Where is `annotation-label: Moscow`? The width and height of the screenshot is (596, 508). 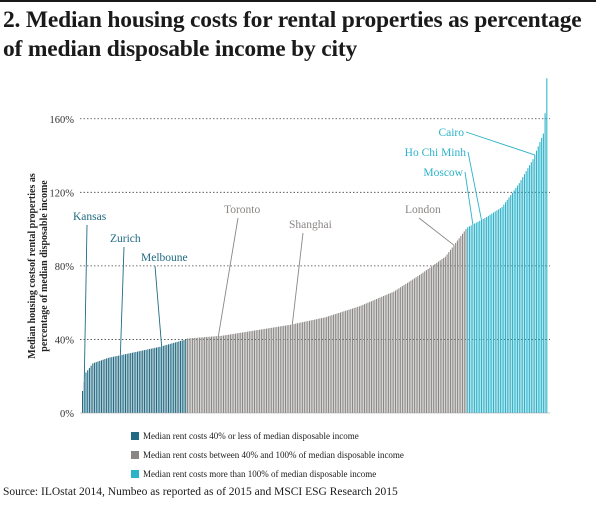
annotation-label: Moscow is located at coordinates (443, 173).